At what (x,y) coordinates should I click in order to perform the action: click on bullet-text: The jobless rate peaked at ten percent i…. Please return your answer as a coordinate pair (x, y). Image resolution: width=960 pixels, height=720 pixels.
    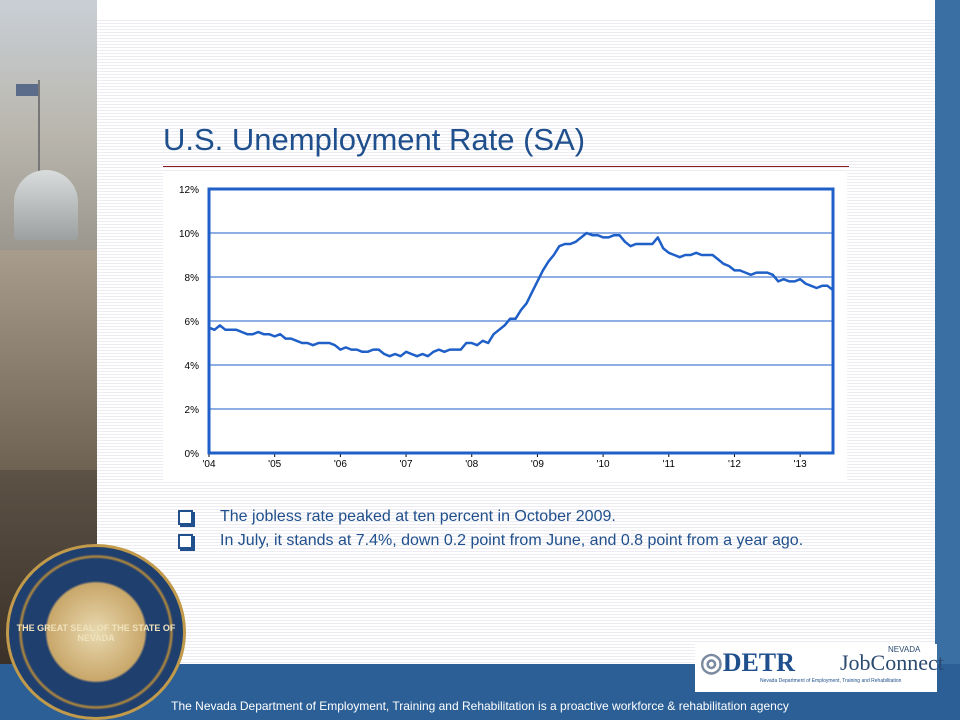
    Looking at the image, I should click on (418, 516).